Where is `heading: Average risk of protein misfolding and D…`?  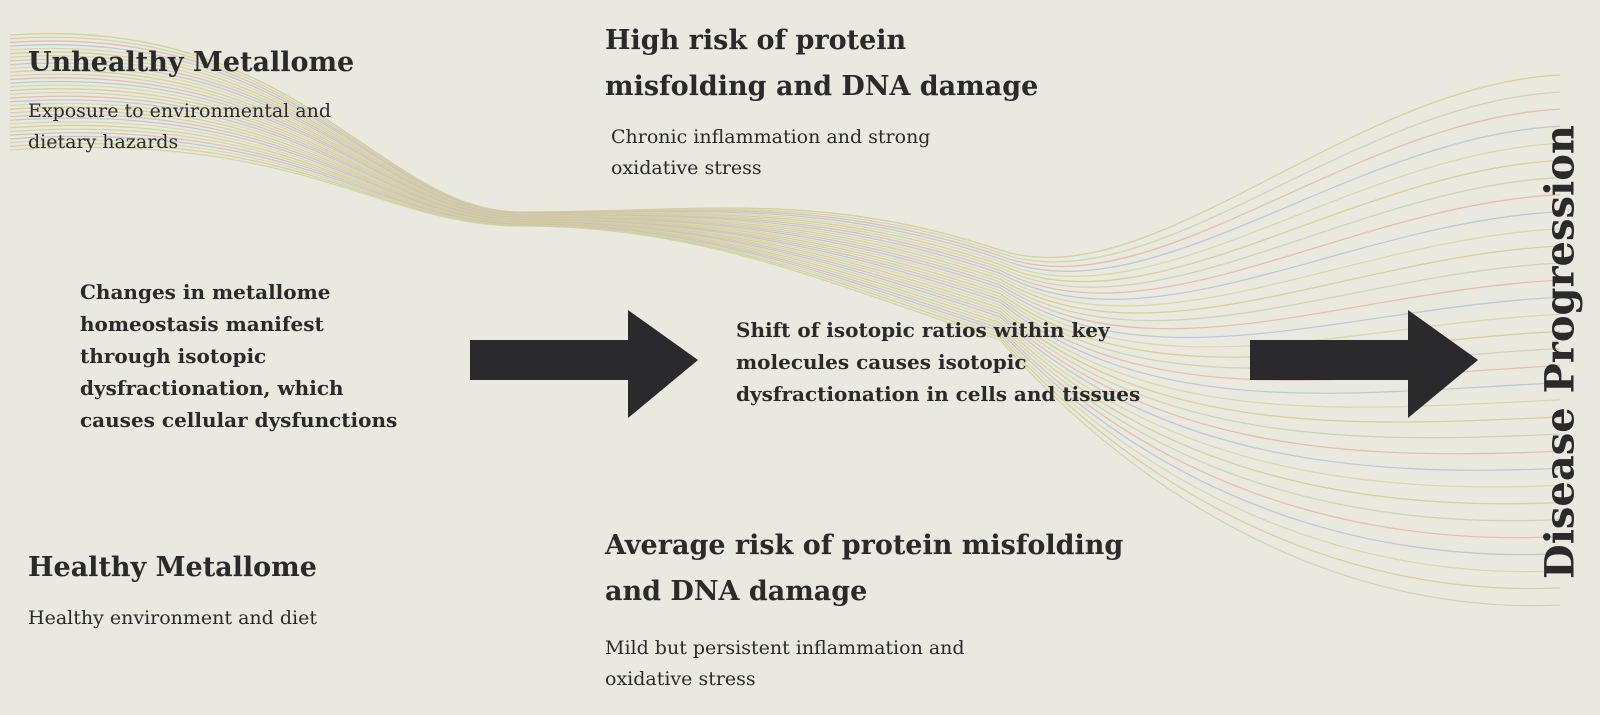
heading: Average risk of protein misfolding and D… is located at coordinates (864, 568).